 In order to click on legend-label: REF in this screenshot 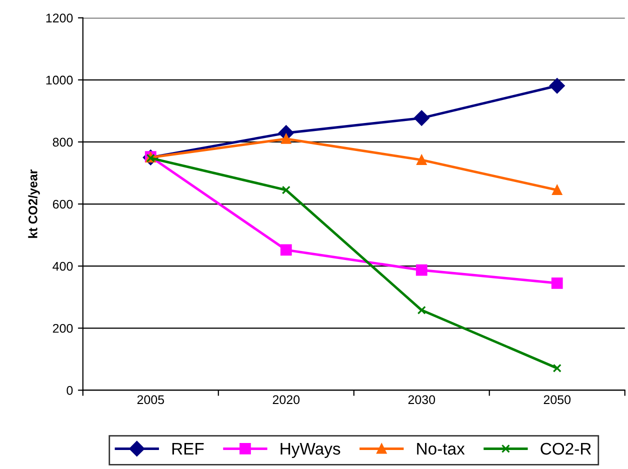, I will do `click(188, 449)`.